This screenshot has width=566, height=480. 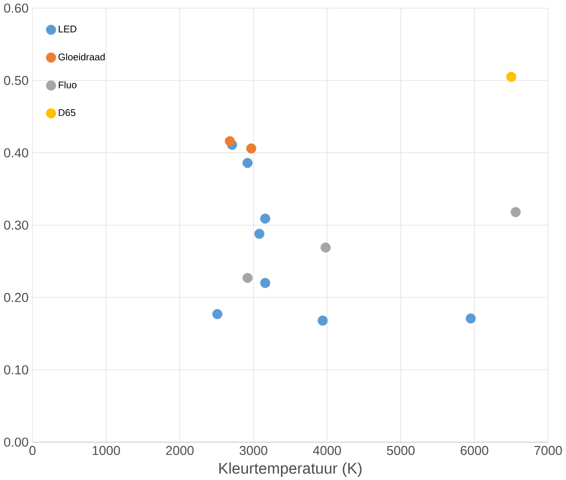 I want to click on x-tick-label: 1000, so click(x=106, y=450).